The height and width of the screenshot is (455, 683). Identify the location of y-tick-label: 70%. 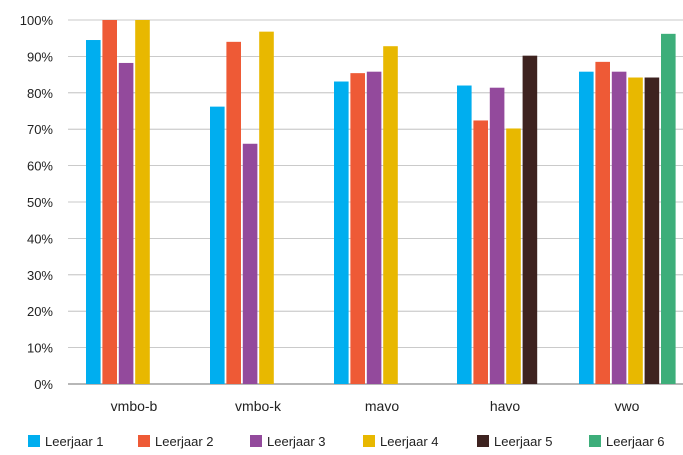
(40, 129).